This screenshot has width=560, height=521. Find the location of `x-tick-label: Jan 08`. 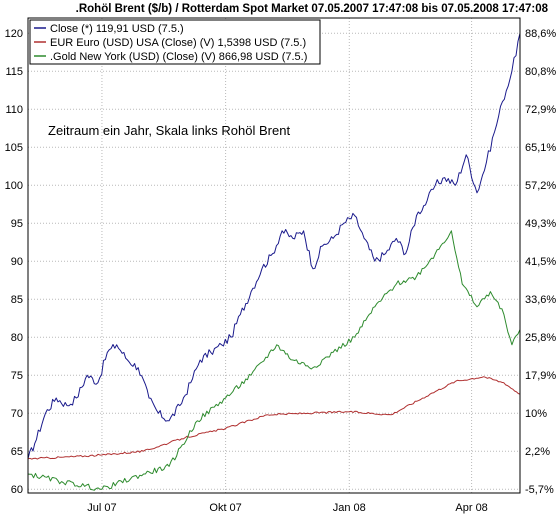

x-tick-label: Jan 08 is located at coordinates (349, 508).